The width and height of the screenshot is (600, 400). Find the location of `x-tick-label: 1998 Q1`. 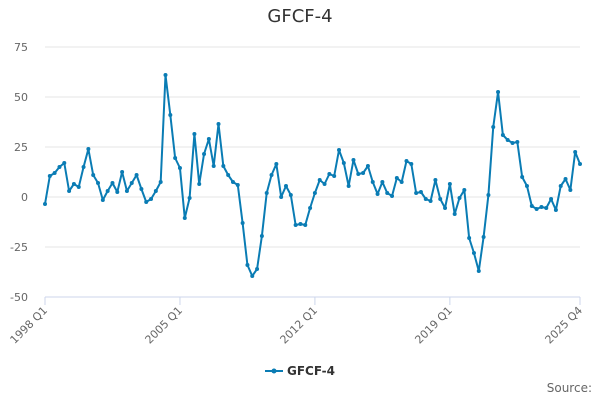

x-tick-label: 1998 Q1 is located at coordinates (29, 325).